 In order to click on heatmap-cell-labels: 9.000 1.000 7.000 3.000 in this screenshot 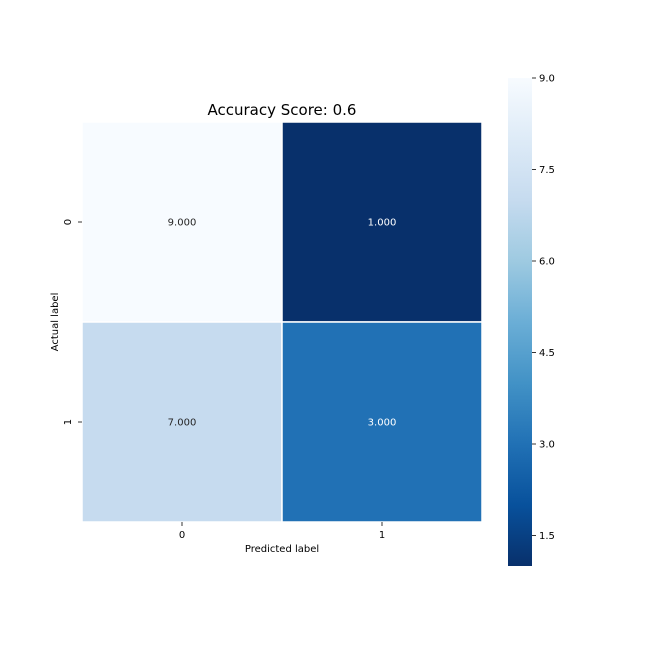, I will do `click(282, 323)`.